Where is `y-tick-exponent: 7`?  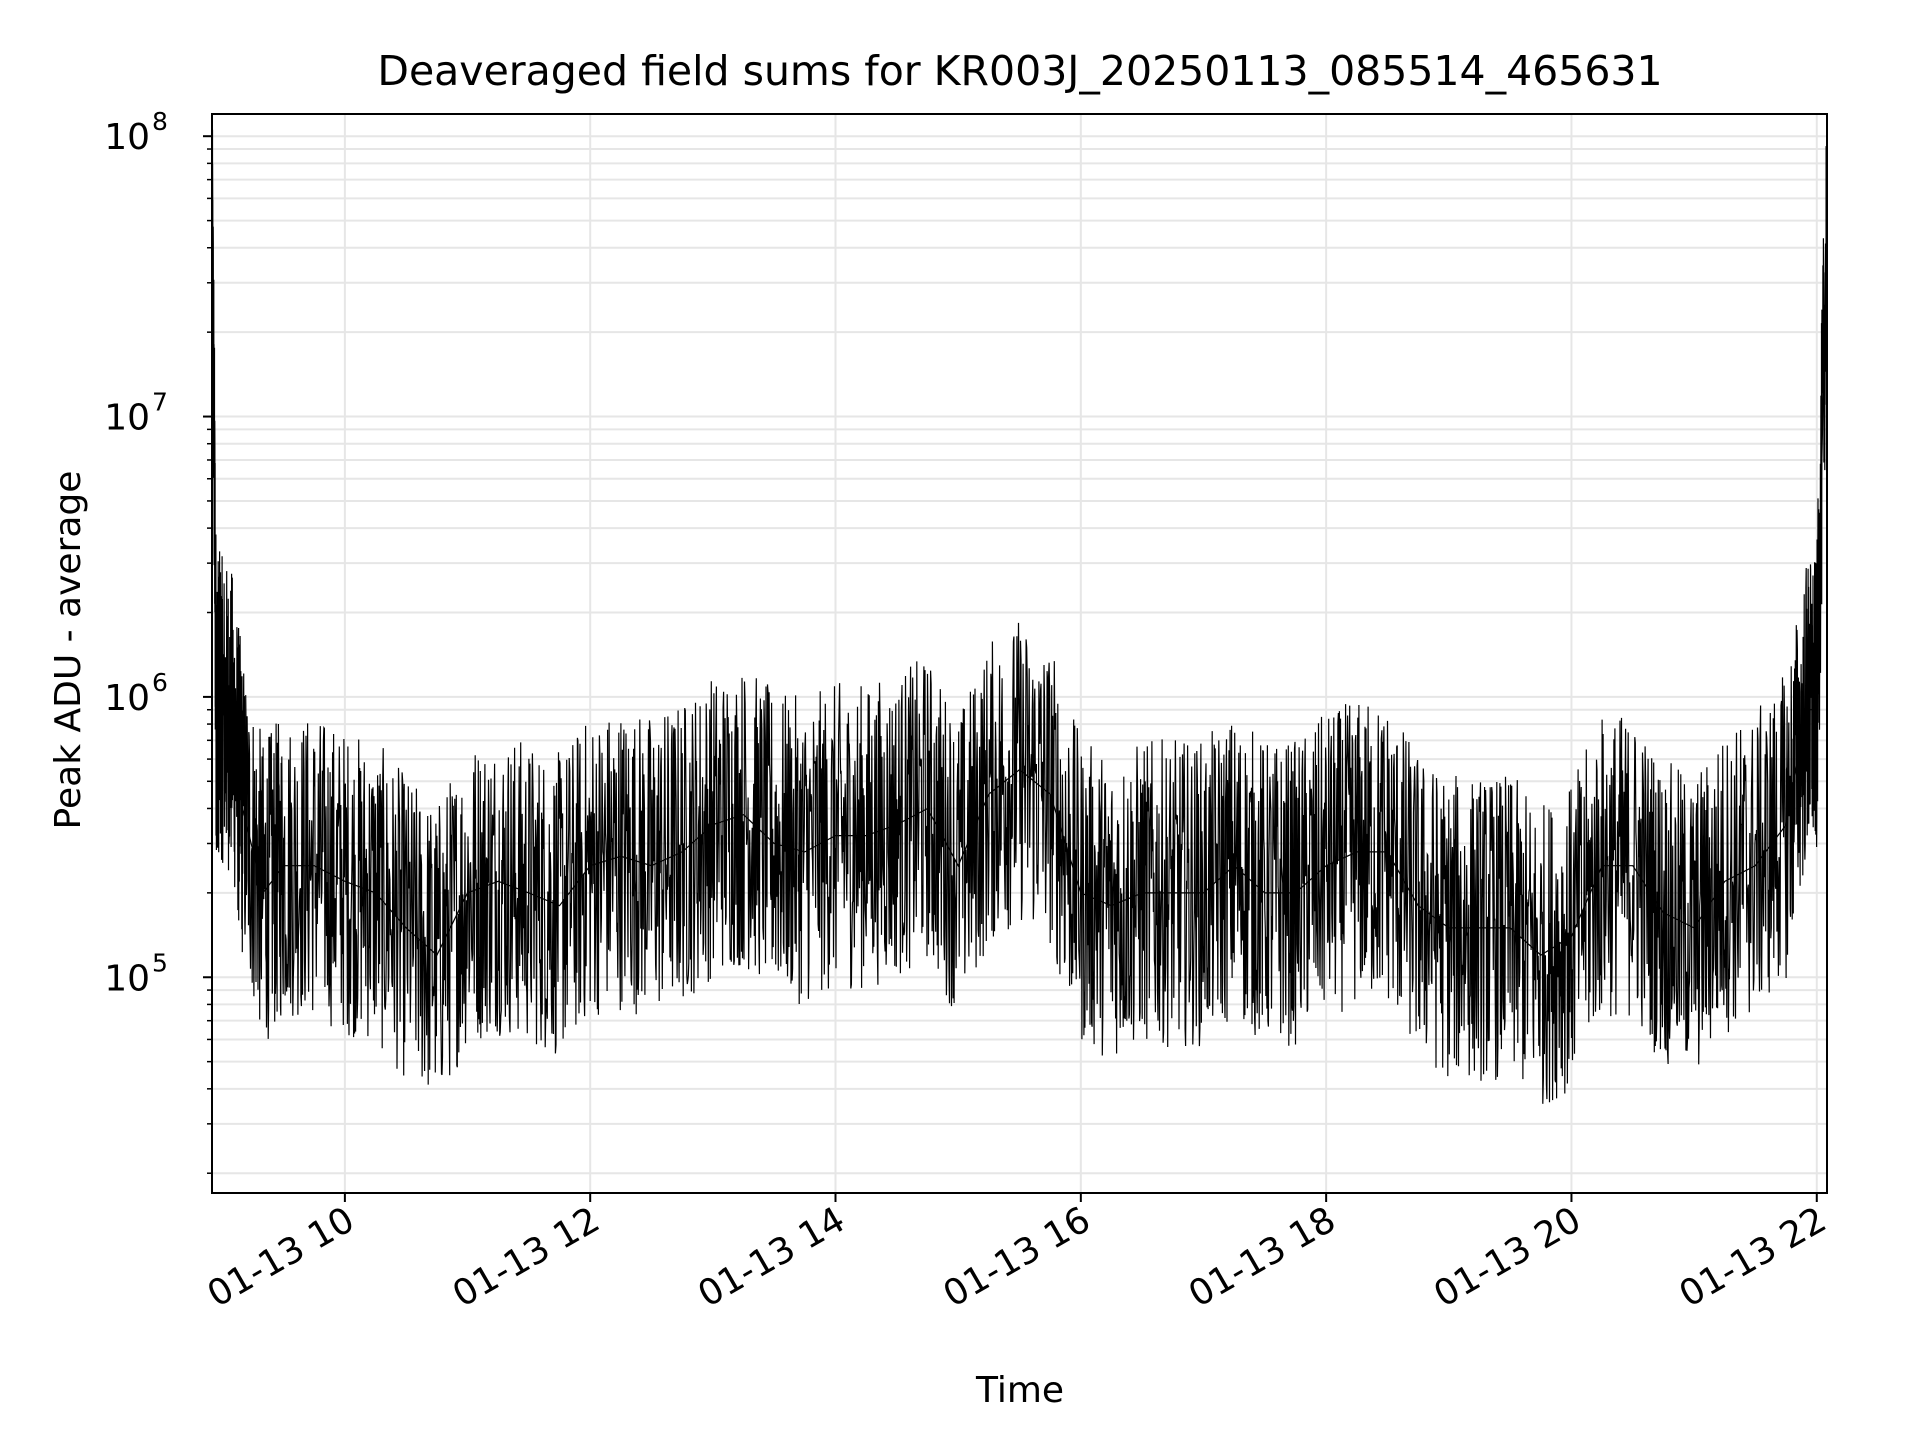
y-tick-exponent: 7 is located at coordinates (160, 402).